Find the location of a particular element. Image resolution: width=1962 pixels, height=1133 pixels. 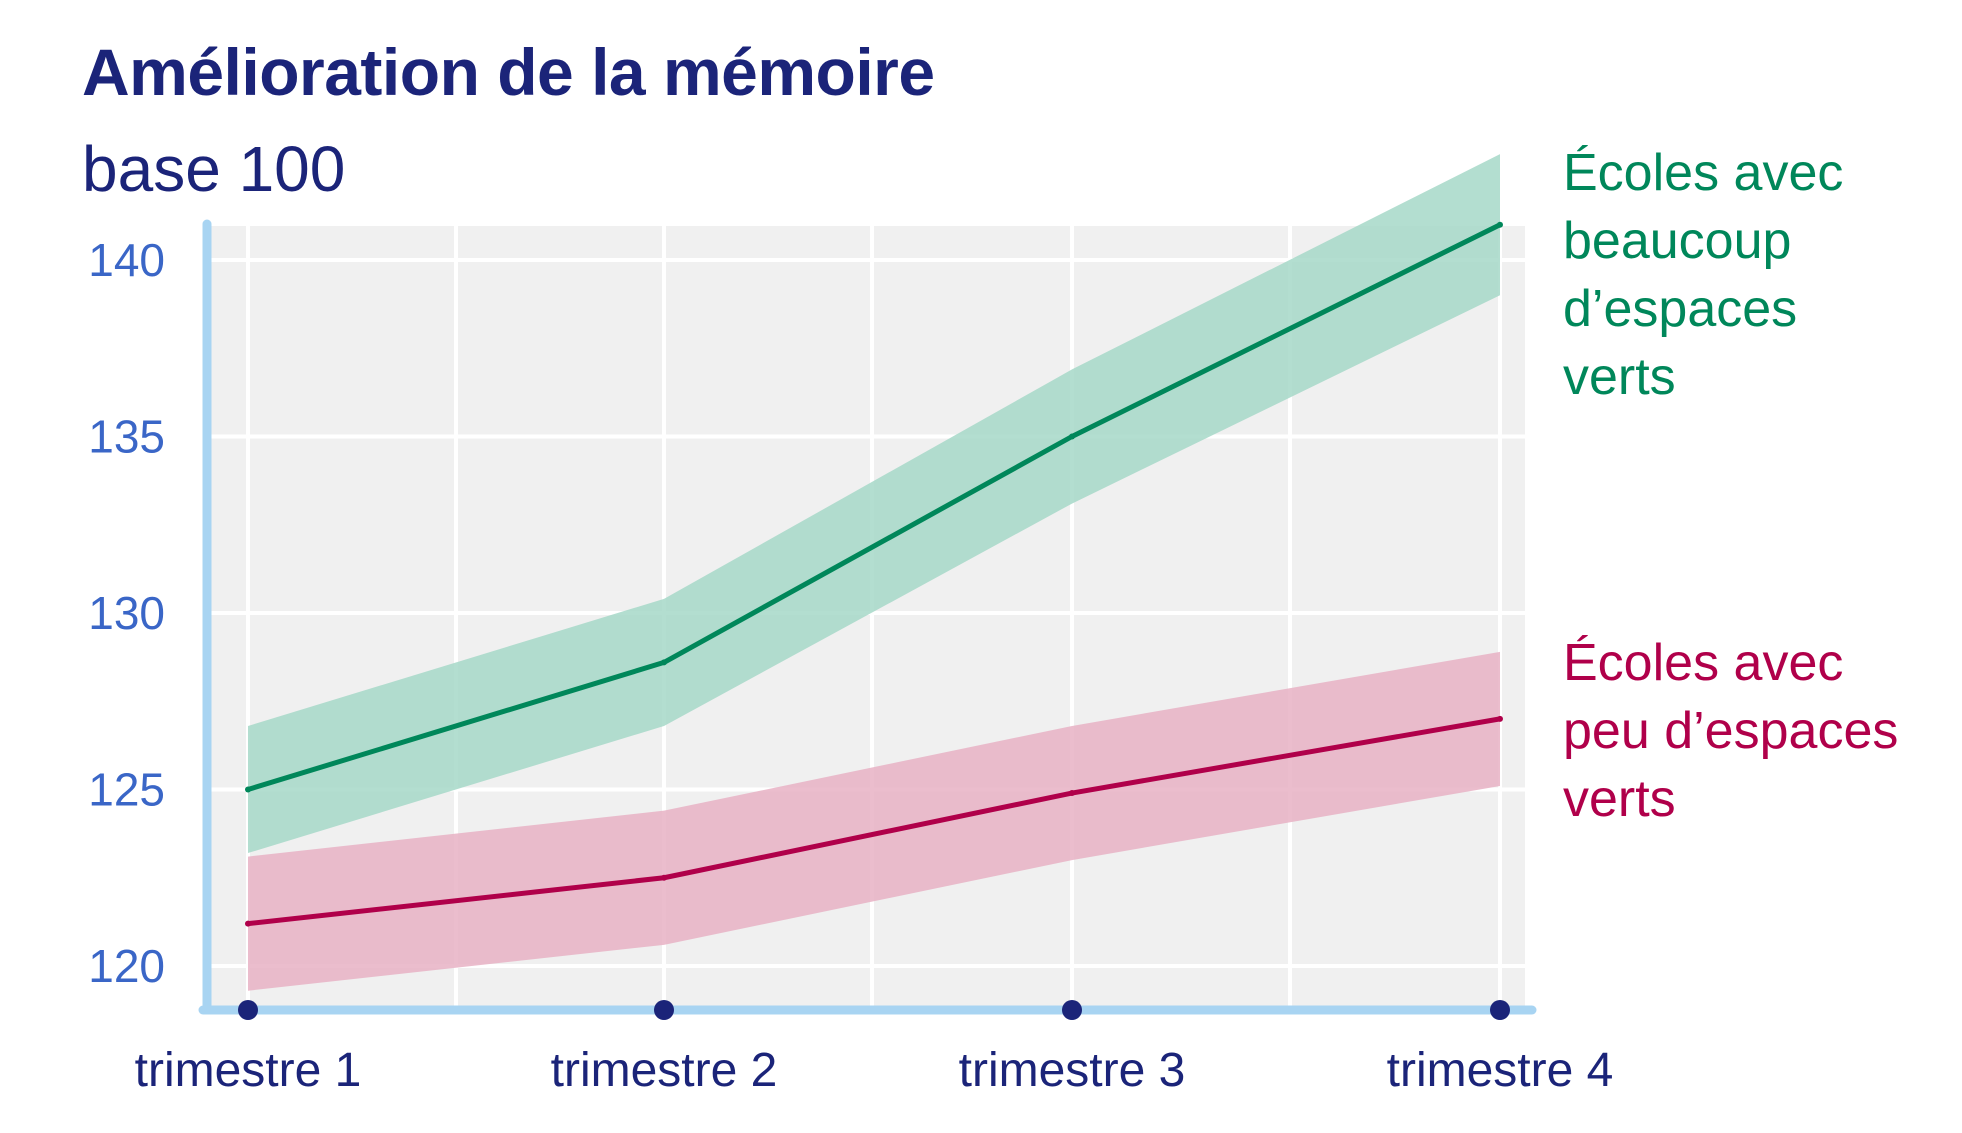

x-tick-label-0: trimestre 1 is located at coordinates (248, 1070).